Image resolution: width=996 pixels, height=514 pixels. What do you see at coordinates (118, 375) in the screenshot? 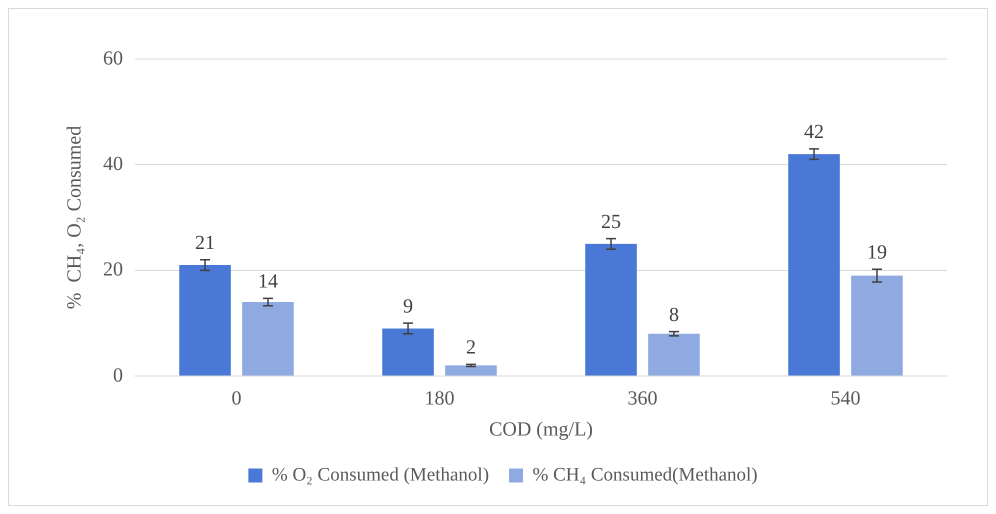
I see `y-tick-label: 0` at bounding box center [118, 375].